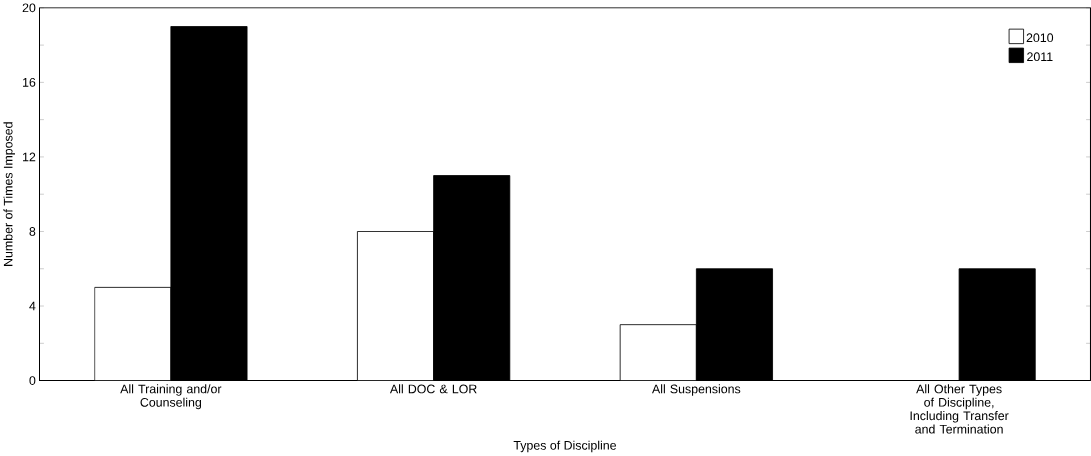 Image resolution: width=1091 pixels, height=456 pixels. What do you see at coordinates (32, 306) in the screenshot?
I see `y-tick-label: 4` at bounding box center [32, 306].